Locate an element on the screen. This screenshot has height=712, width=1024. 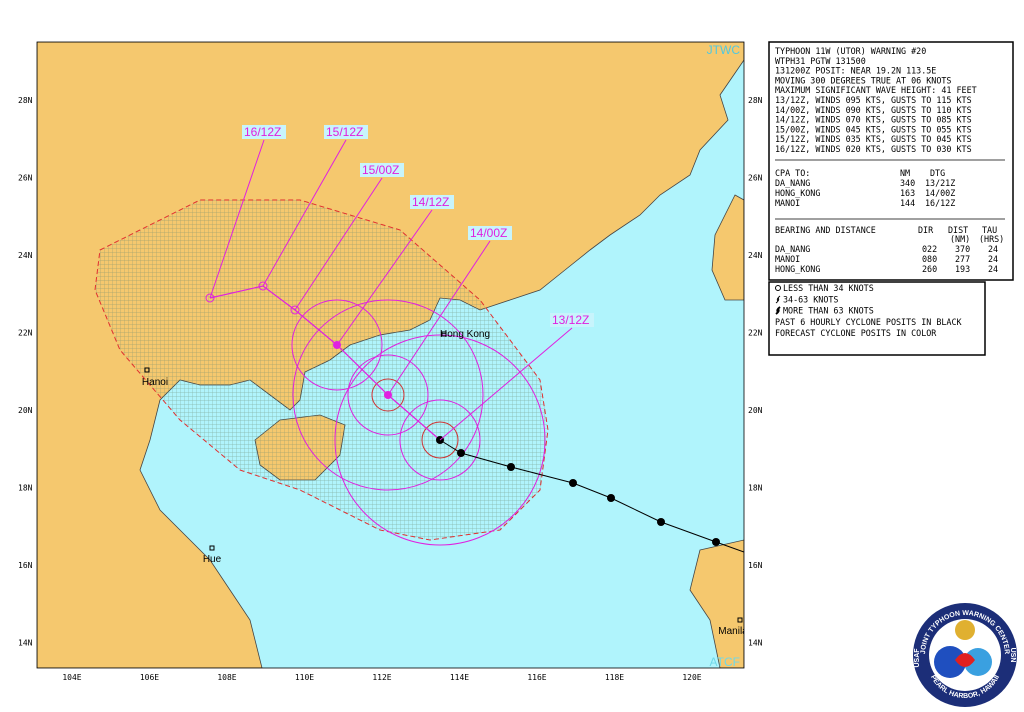
lon-label: 108E is located at coordinates (226, 677).